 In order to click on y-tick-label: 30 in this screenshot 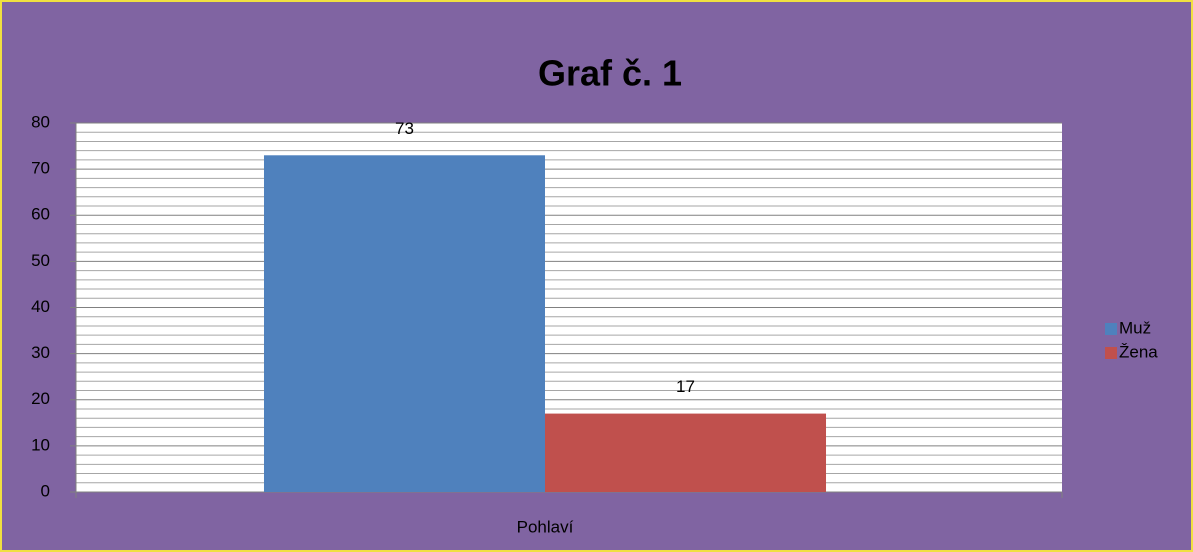, I will do `click(40, 352)`.